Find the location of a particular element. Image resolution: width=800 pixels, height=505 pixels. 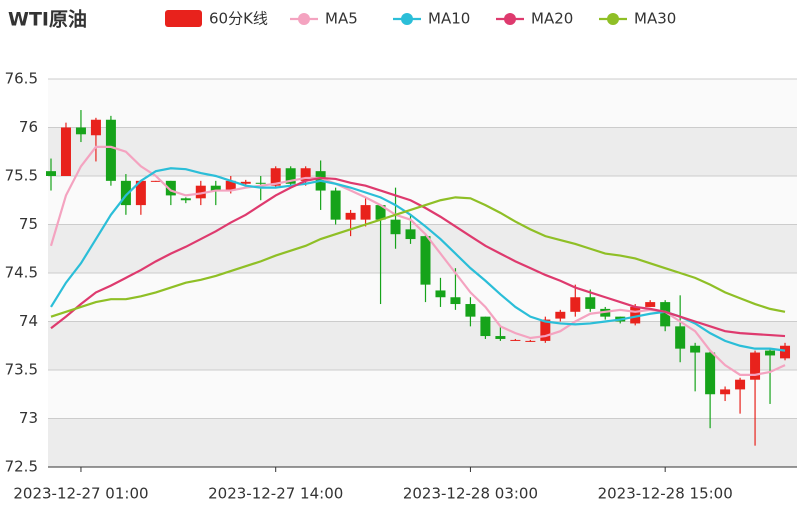

y-tick-label: 74 is located at coordinates (28, 321).